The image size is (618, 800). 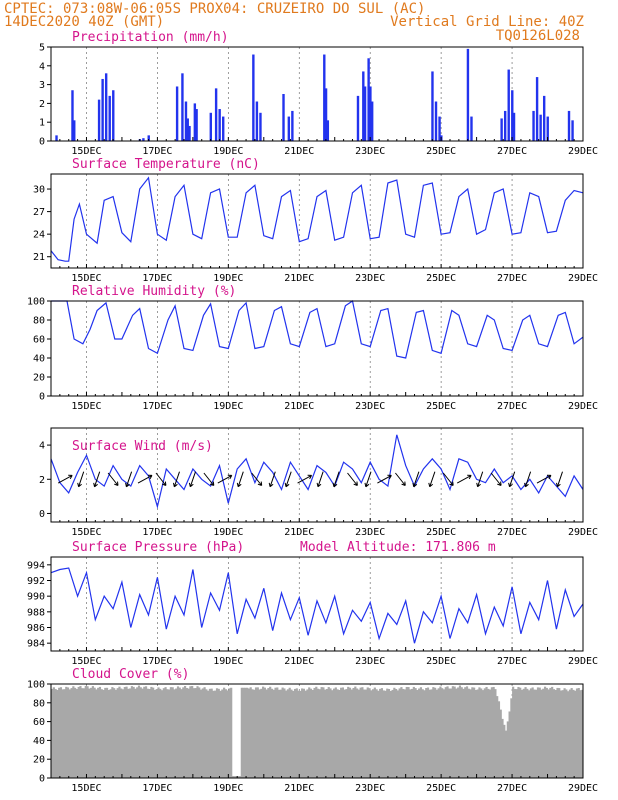 I want to click on y-tick-label: 40, so click(x=39, y=741).